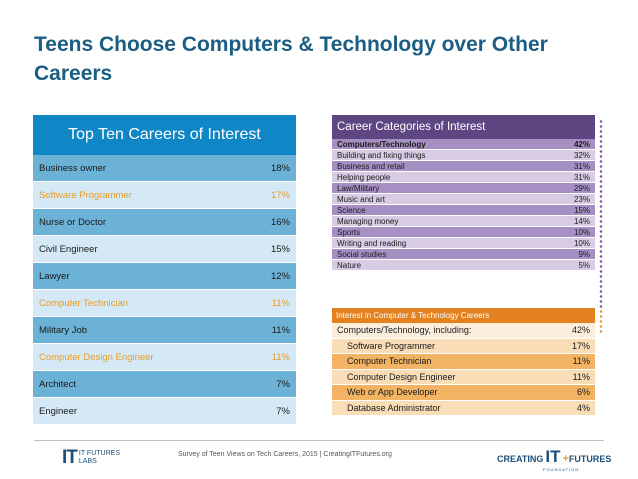 Image resolution: width=638 pixels, height=479 pixels. I want to click on table-row: Web or App Developer 6%, so click(463, 393).